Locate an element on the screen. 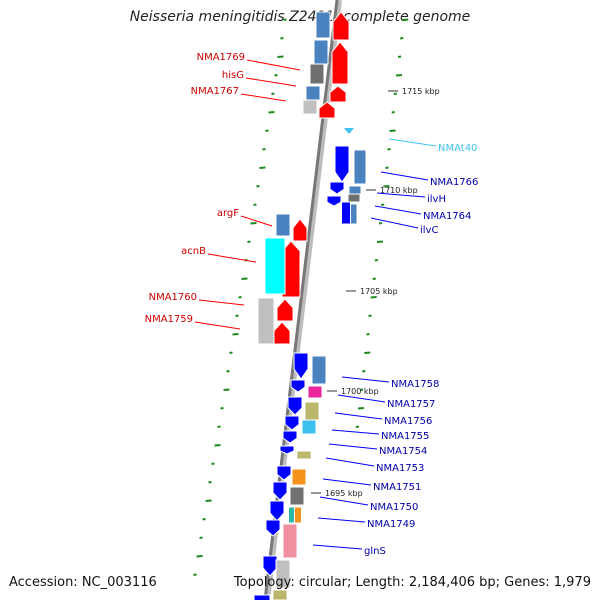 The height and width of the screenshot is (600, 600). label-argf: argF is located at coordinates (228, 213).